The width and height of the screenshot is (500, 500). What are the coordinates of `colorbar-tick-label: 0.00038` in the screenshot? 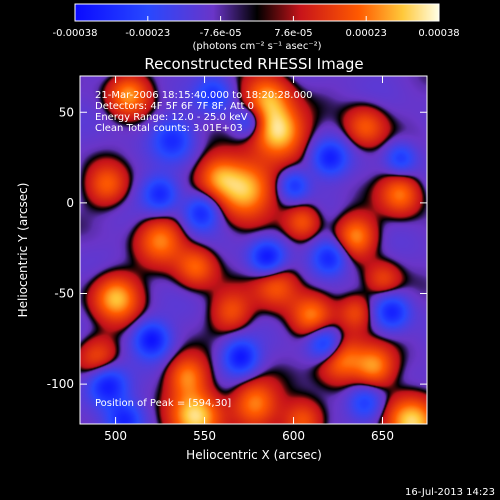 It's located at (438, 33).